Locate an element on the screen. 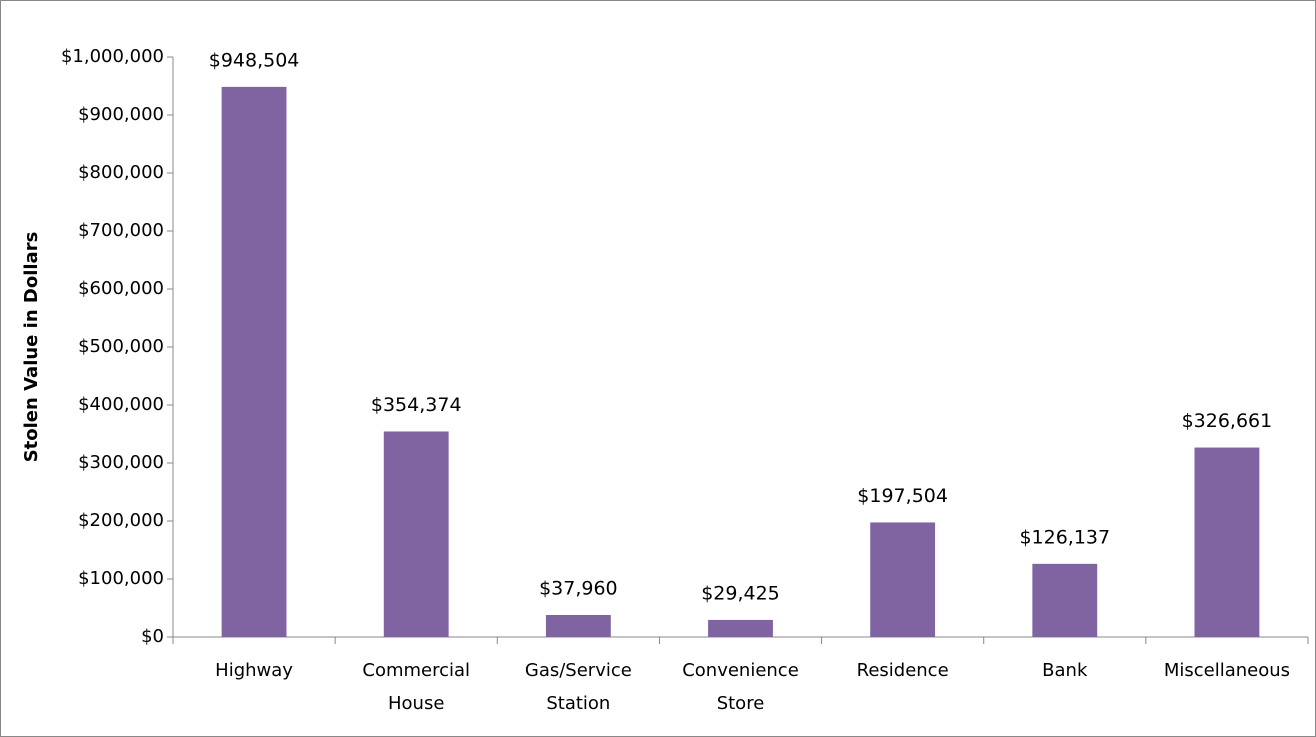  y-tick-label: $300,000 is located at coordinates (121, 462).